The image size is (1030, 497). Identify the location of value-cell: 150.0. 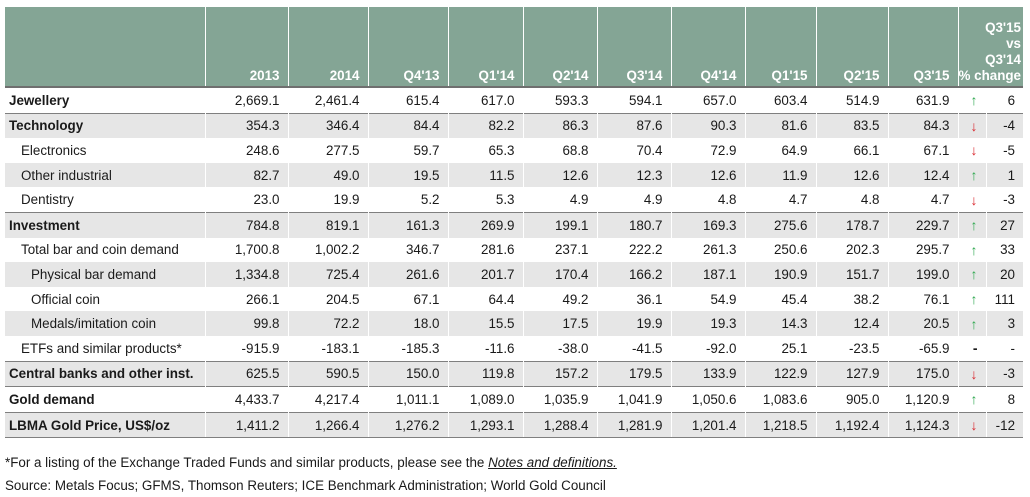
(407, 373).